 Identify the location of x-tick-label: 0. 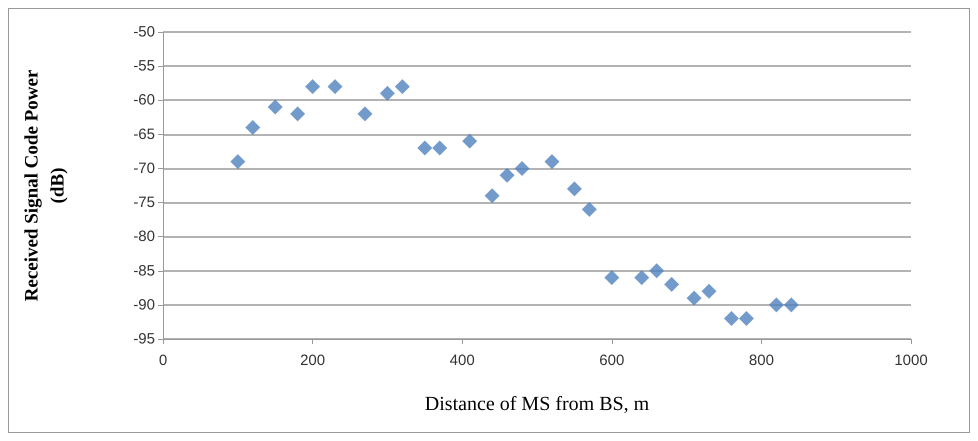
(163, 360).